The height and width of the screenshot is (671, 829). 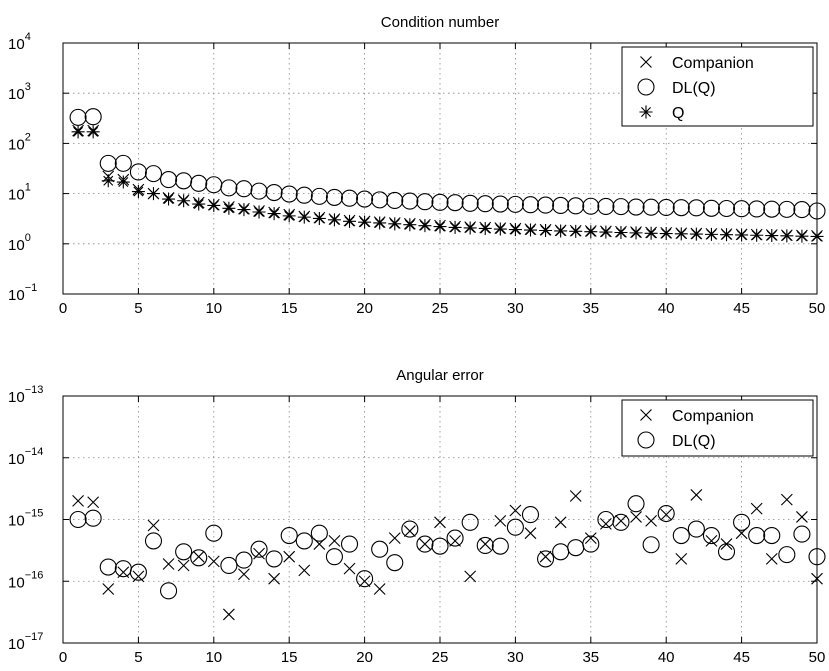 I want to click on x-tick-label: 35, so click(x=590, y=308).